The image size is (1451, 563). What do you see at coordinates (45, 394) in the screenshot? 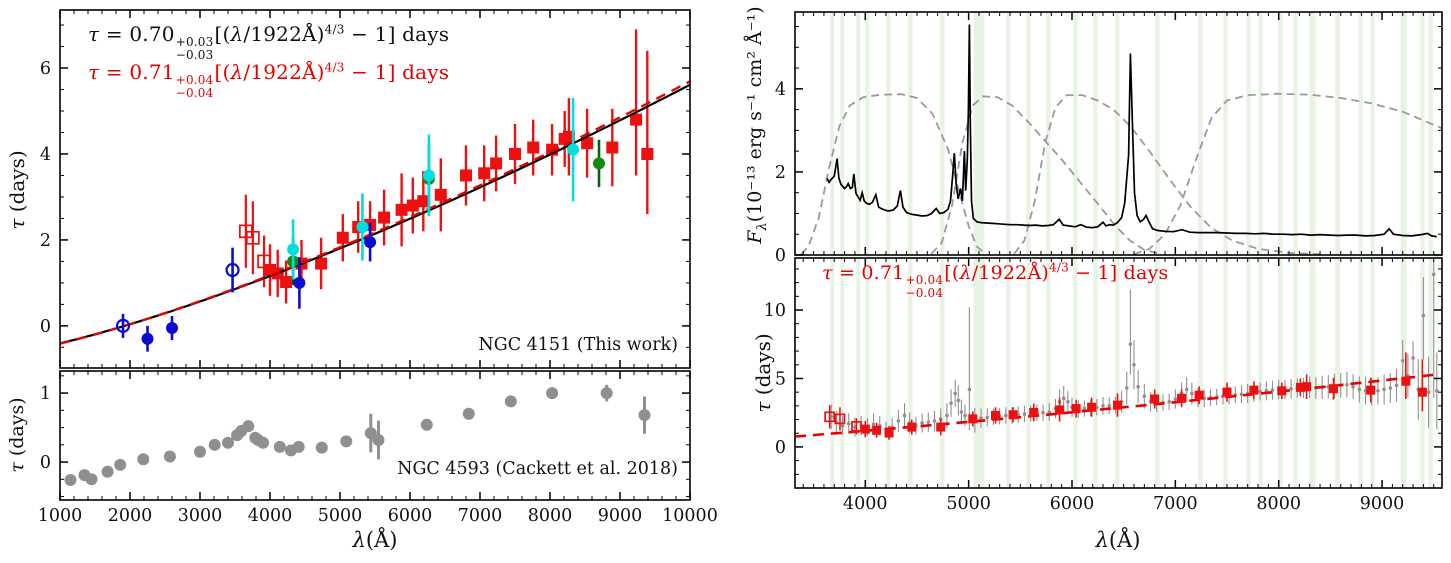
I see `y-tick-label: 1` at bounding box center [45, 394].